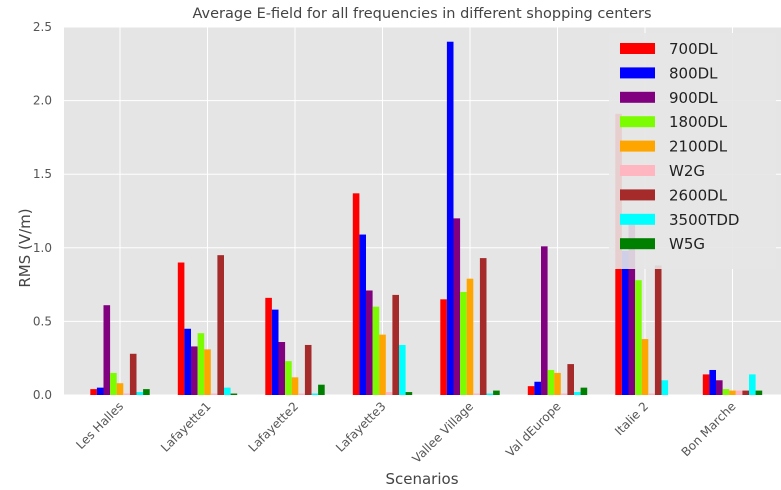  I want to click on bar-W5G-Lafayette1, so click(234, 394).